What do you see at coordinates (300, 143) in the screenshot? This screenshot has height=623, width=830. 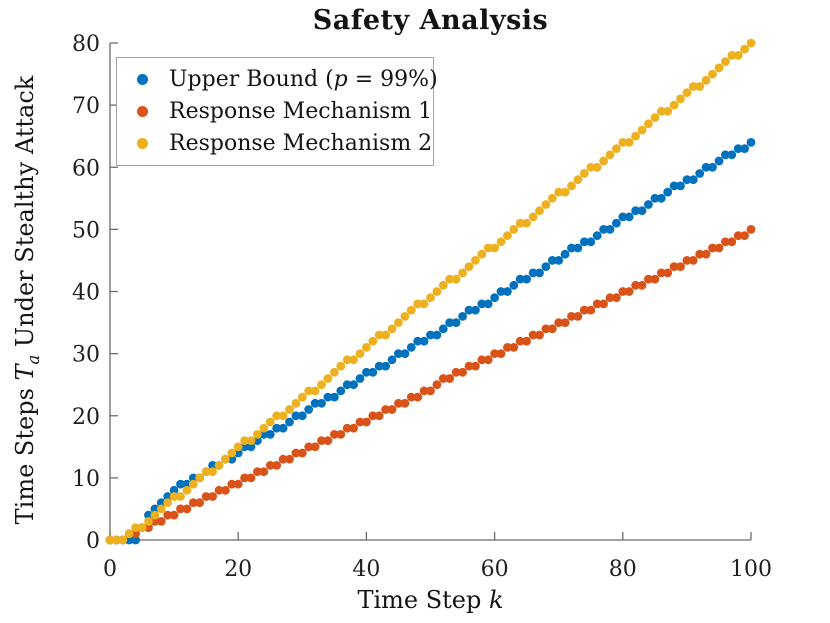 I see `legend-label: Response Mechanism 2` at bounding box center [300, 143].